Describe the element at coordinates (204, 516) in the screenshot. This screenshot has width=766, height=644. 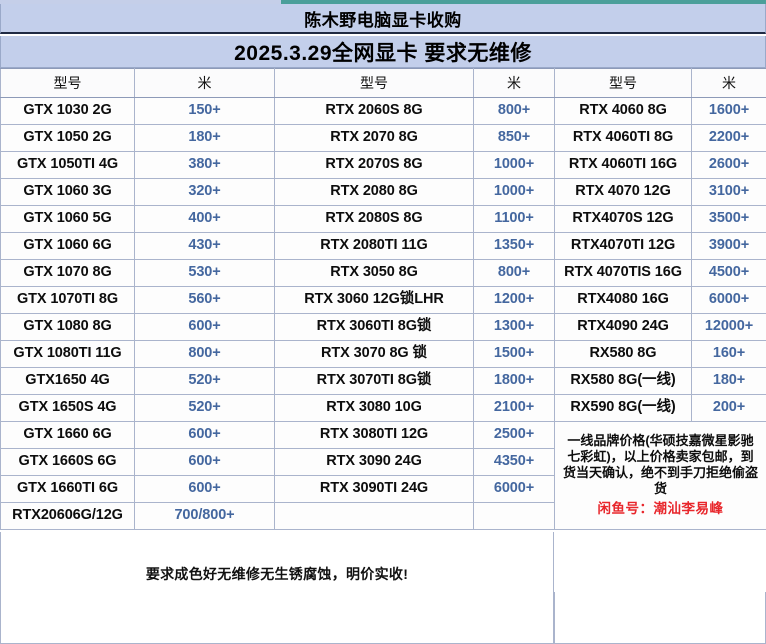
I see `cell-price: 700/800+` at that location.